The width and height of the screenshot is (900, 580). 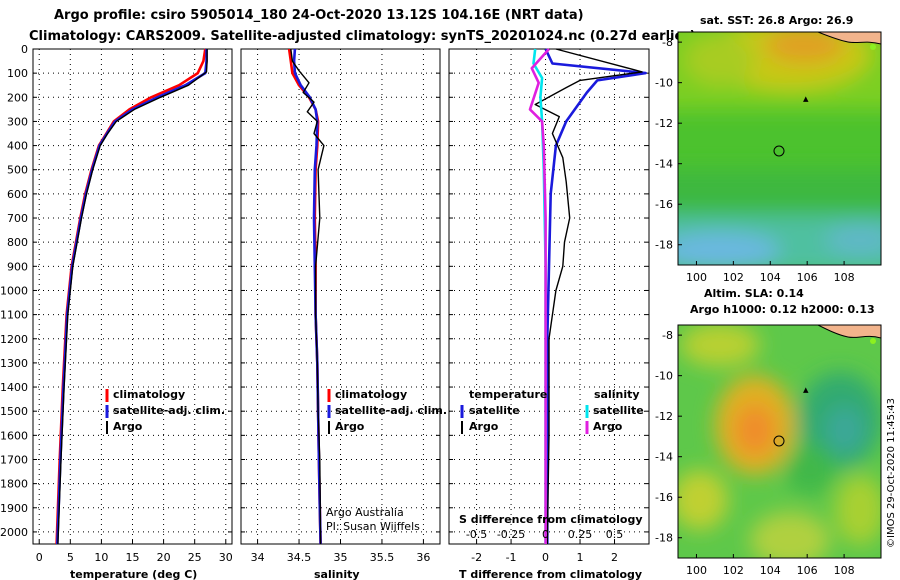 I want to click on depth-tick-label: 200, so click(x=17, y=97).